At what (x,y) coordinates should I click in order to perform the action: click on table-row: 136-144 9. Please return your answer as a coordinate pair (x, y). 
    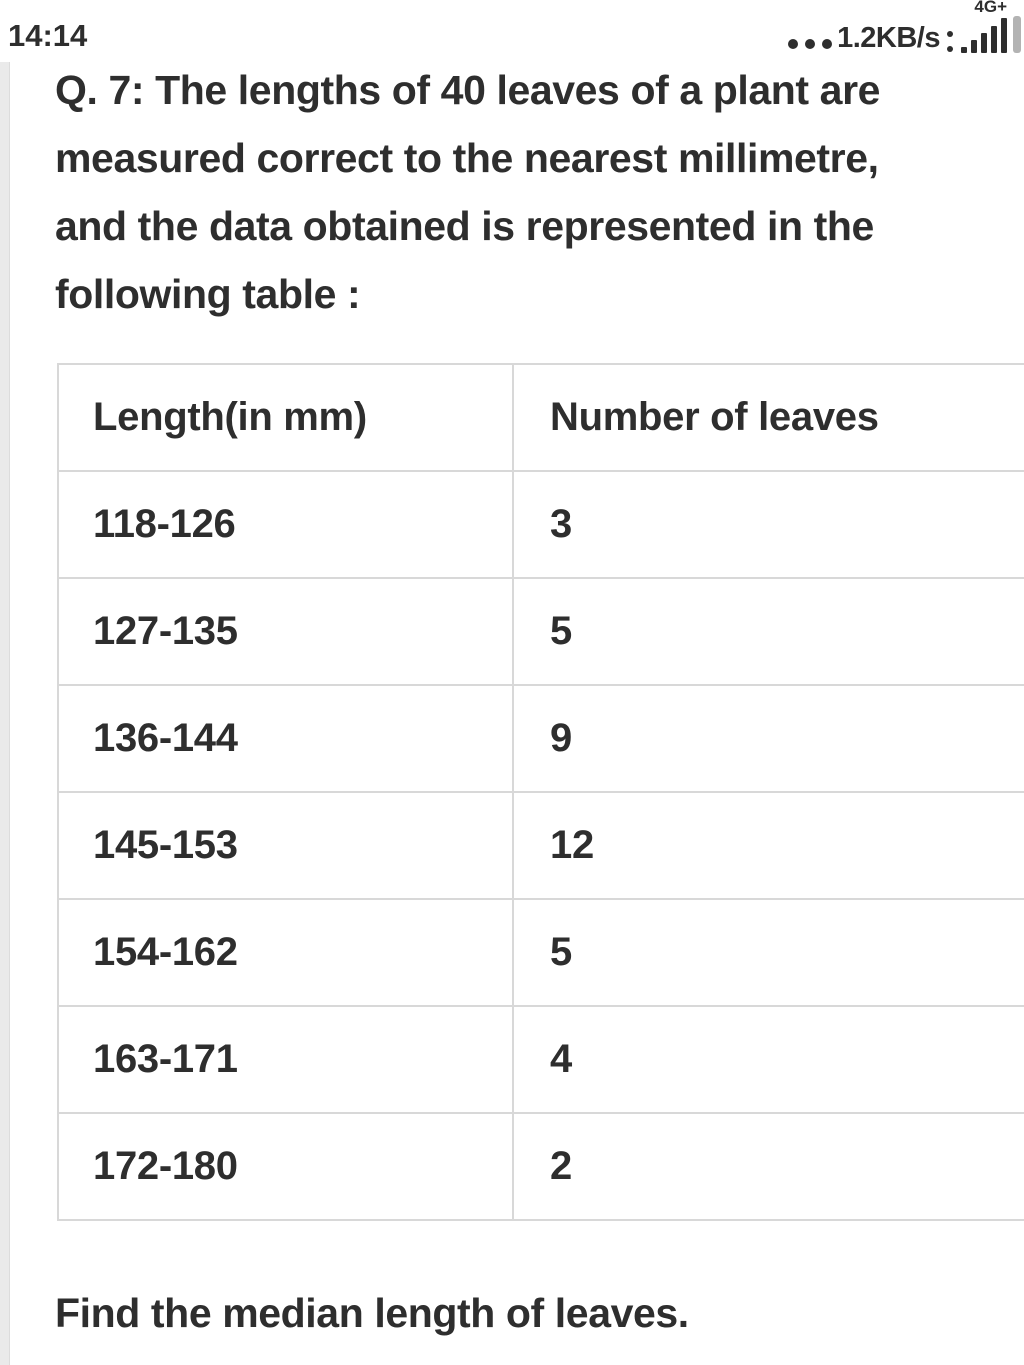
    Looking at the image, I should click on (540, 738).